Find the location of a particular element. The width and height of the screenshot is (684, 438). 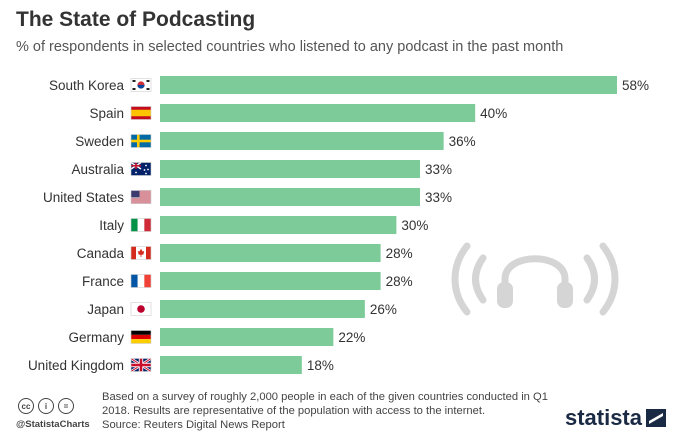

bar-japan is located at coordinates (262, 309).